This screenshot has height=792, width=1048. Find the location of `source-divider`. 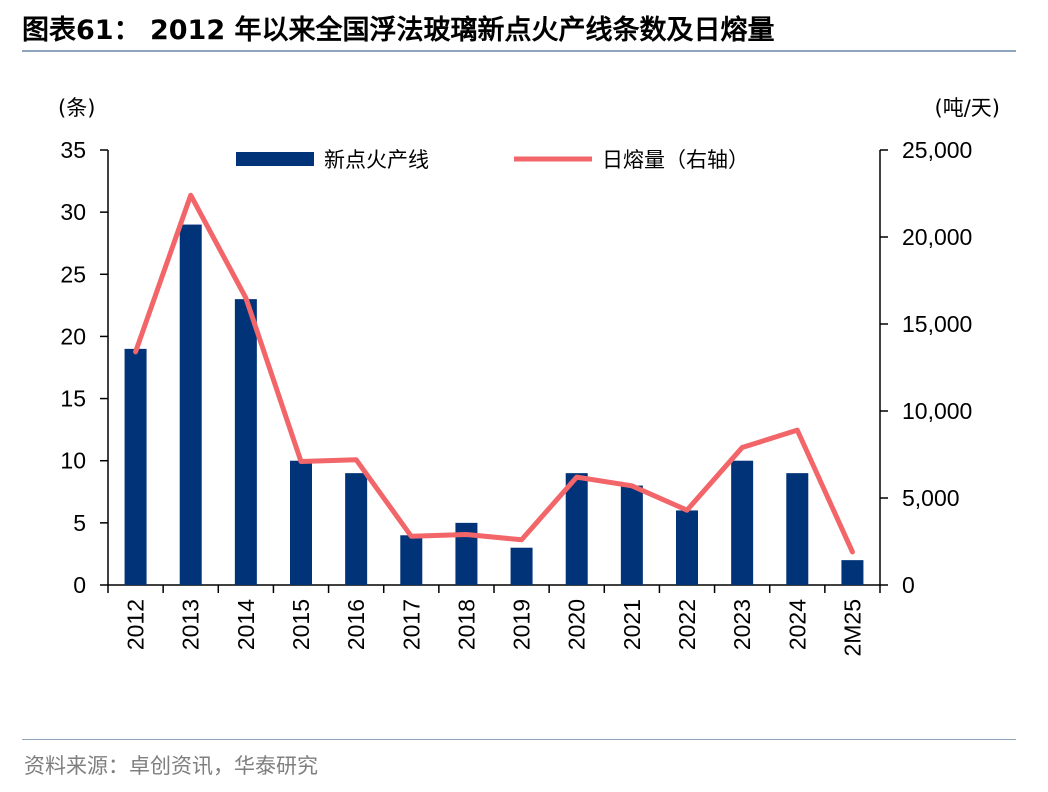

source-divider is located at coordinates (519, 739).